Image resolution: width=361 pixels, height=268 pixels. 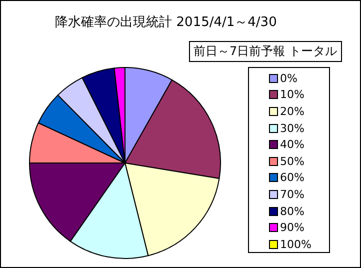 What do you see at coordinates (296, 244) in the screenshot?
I see `legend-label: 100%` at bounding box center [296, 244].